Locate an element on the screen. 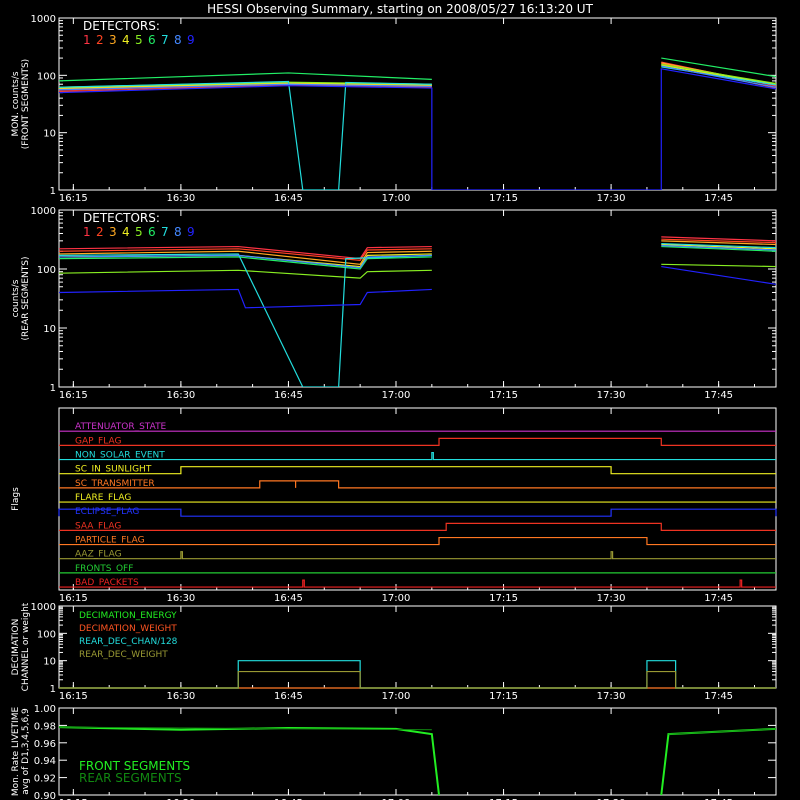  y-tick-label: 0.94 is located at coordinates (45, 761).